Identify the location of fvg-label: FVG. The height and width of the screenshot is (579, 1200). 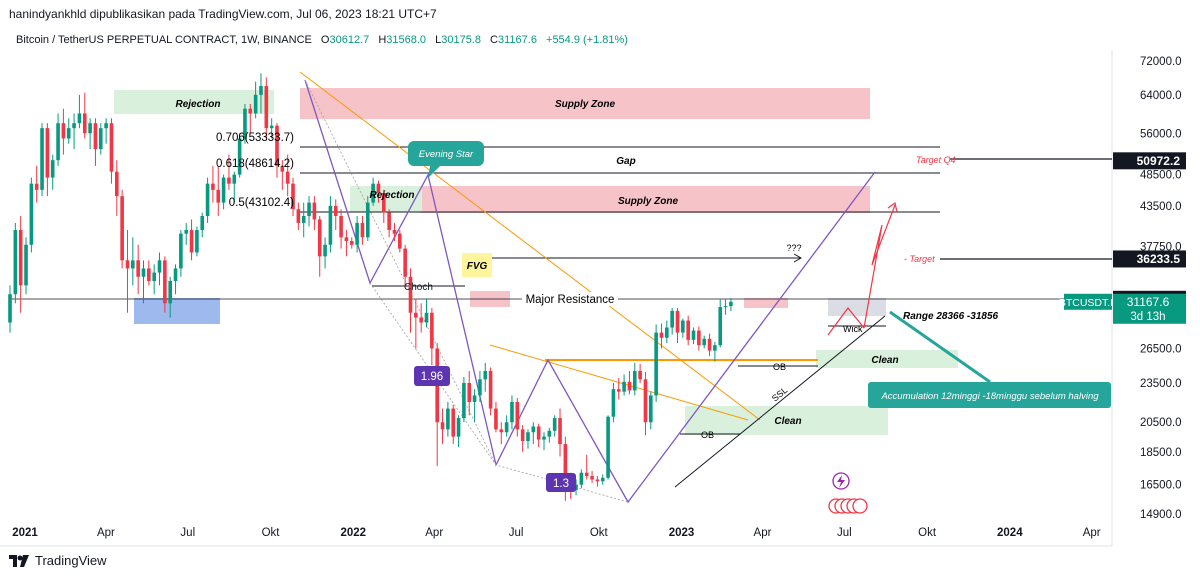
(477, 266).